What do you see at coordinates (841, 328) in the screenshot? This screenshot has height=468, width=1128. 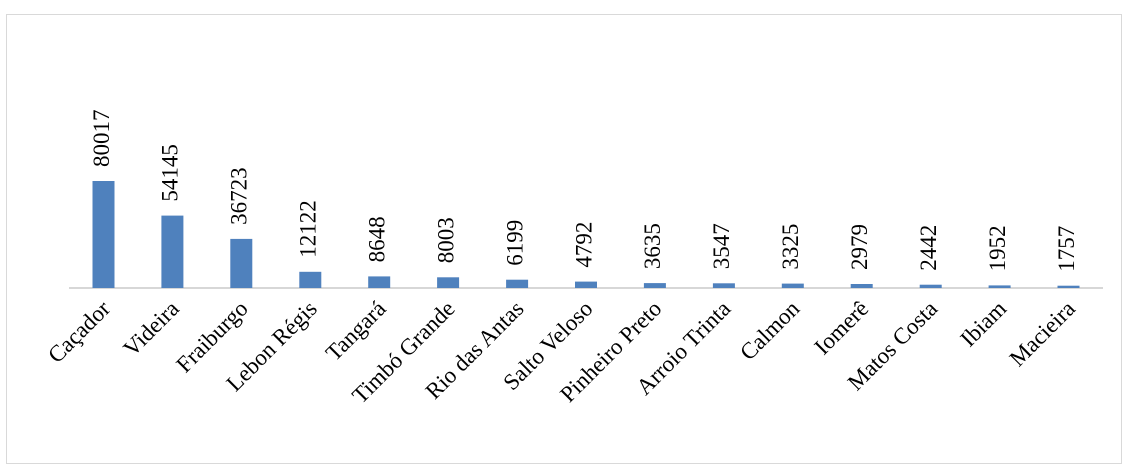 I see `category-label: Iomerê` at bounding box center [841, 328].